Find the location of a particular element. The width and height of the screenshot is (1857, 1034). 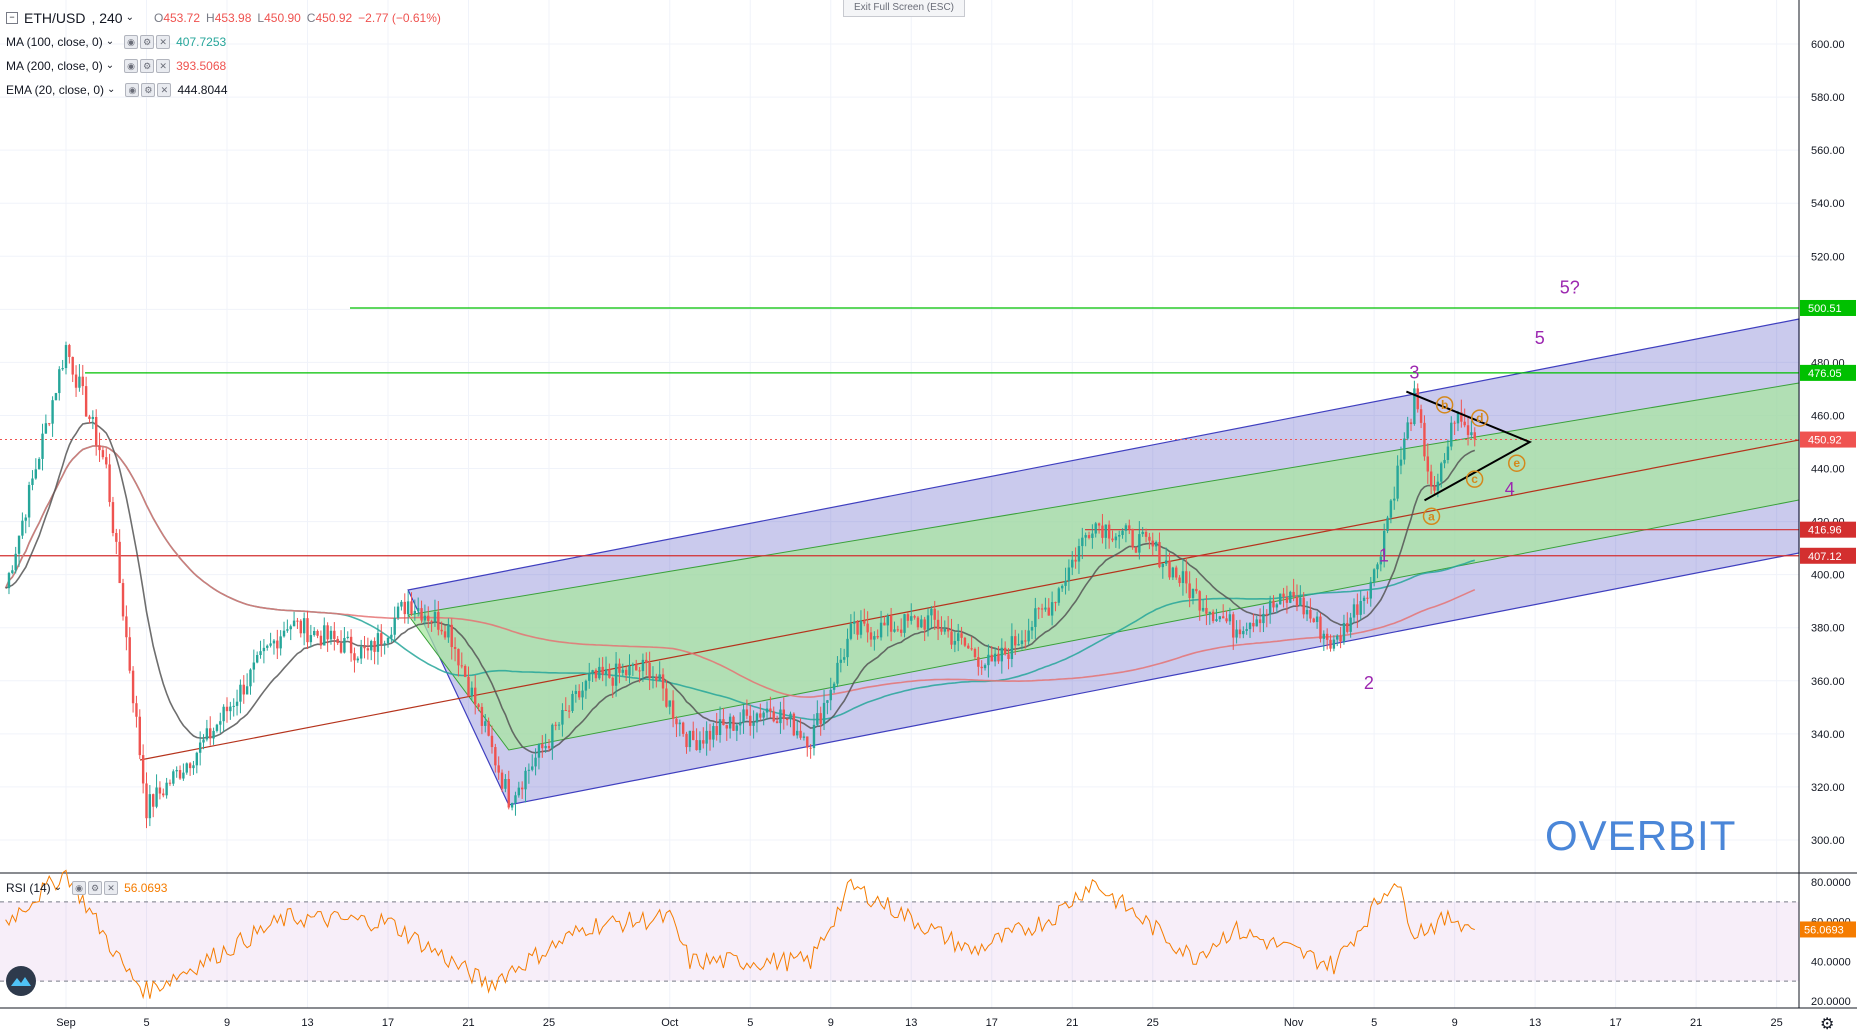

open-value: 453.72 is located at coordinates (182, 18).